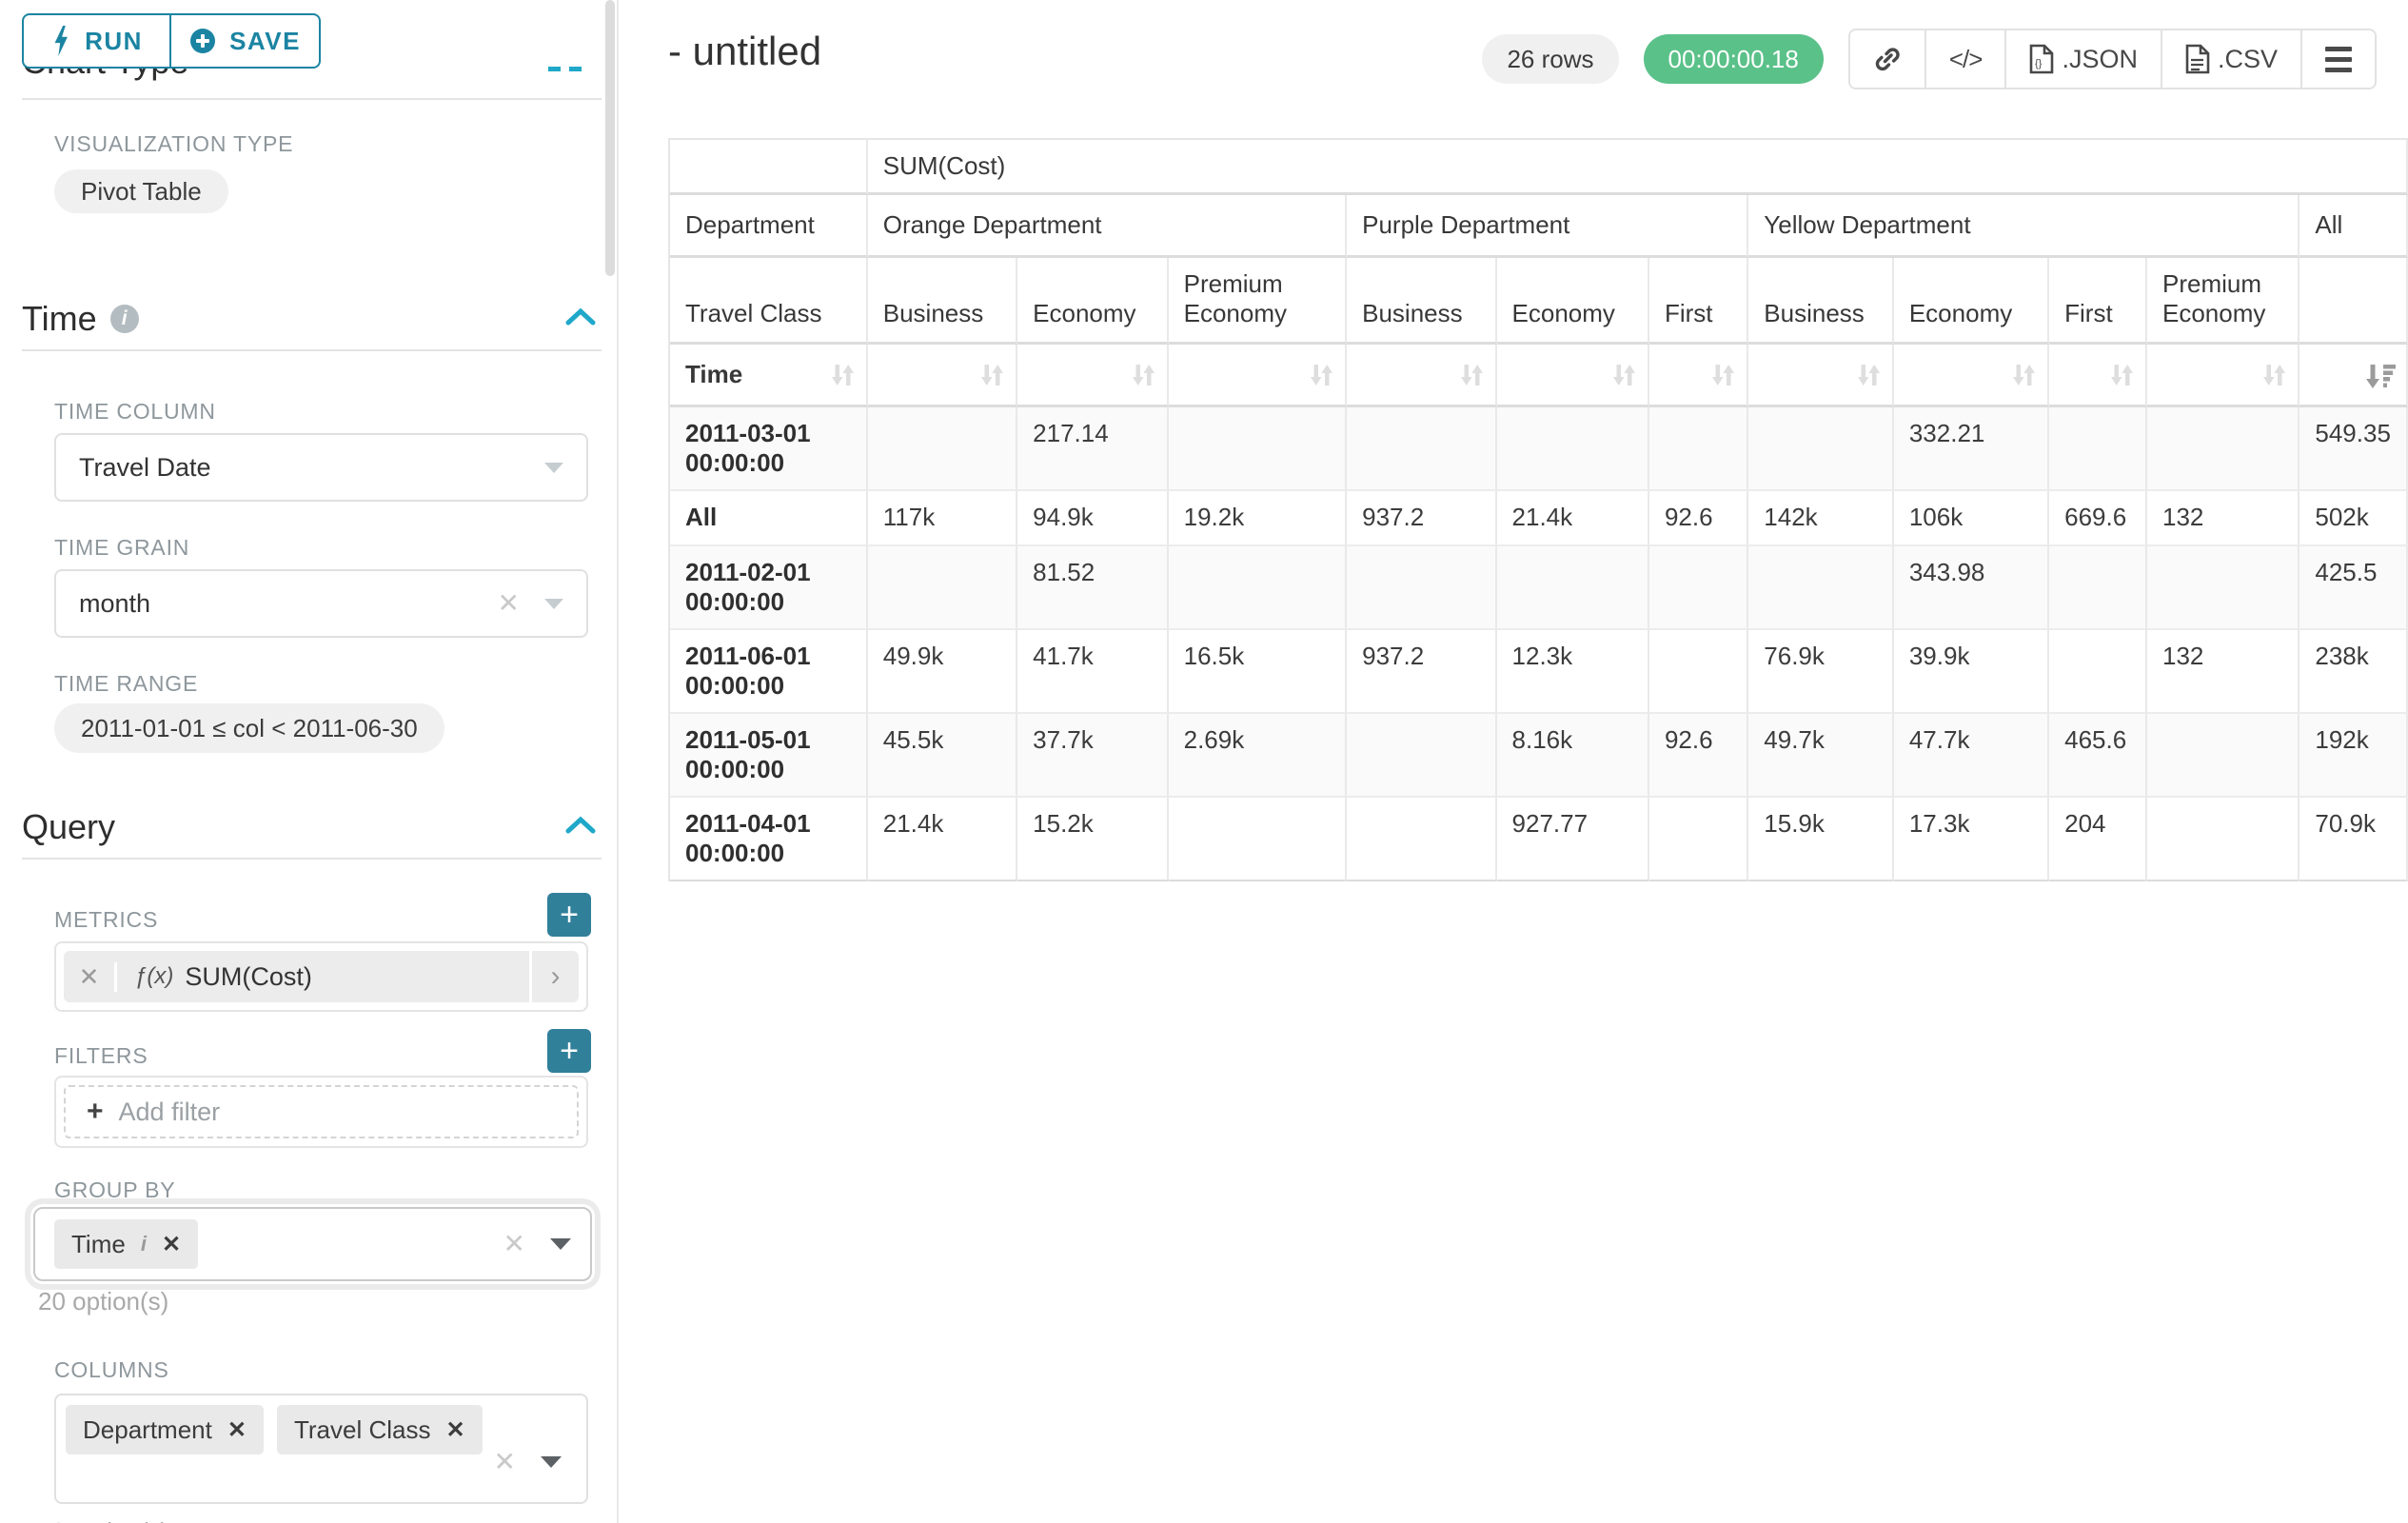 The width and height of the screenshot is (2408, 1523). What do you see at coordinates (942, 756) in the screenshot?
I see `pivot-cell: 45.5k` at bounding box center [942, 756].